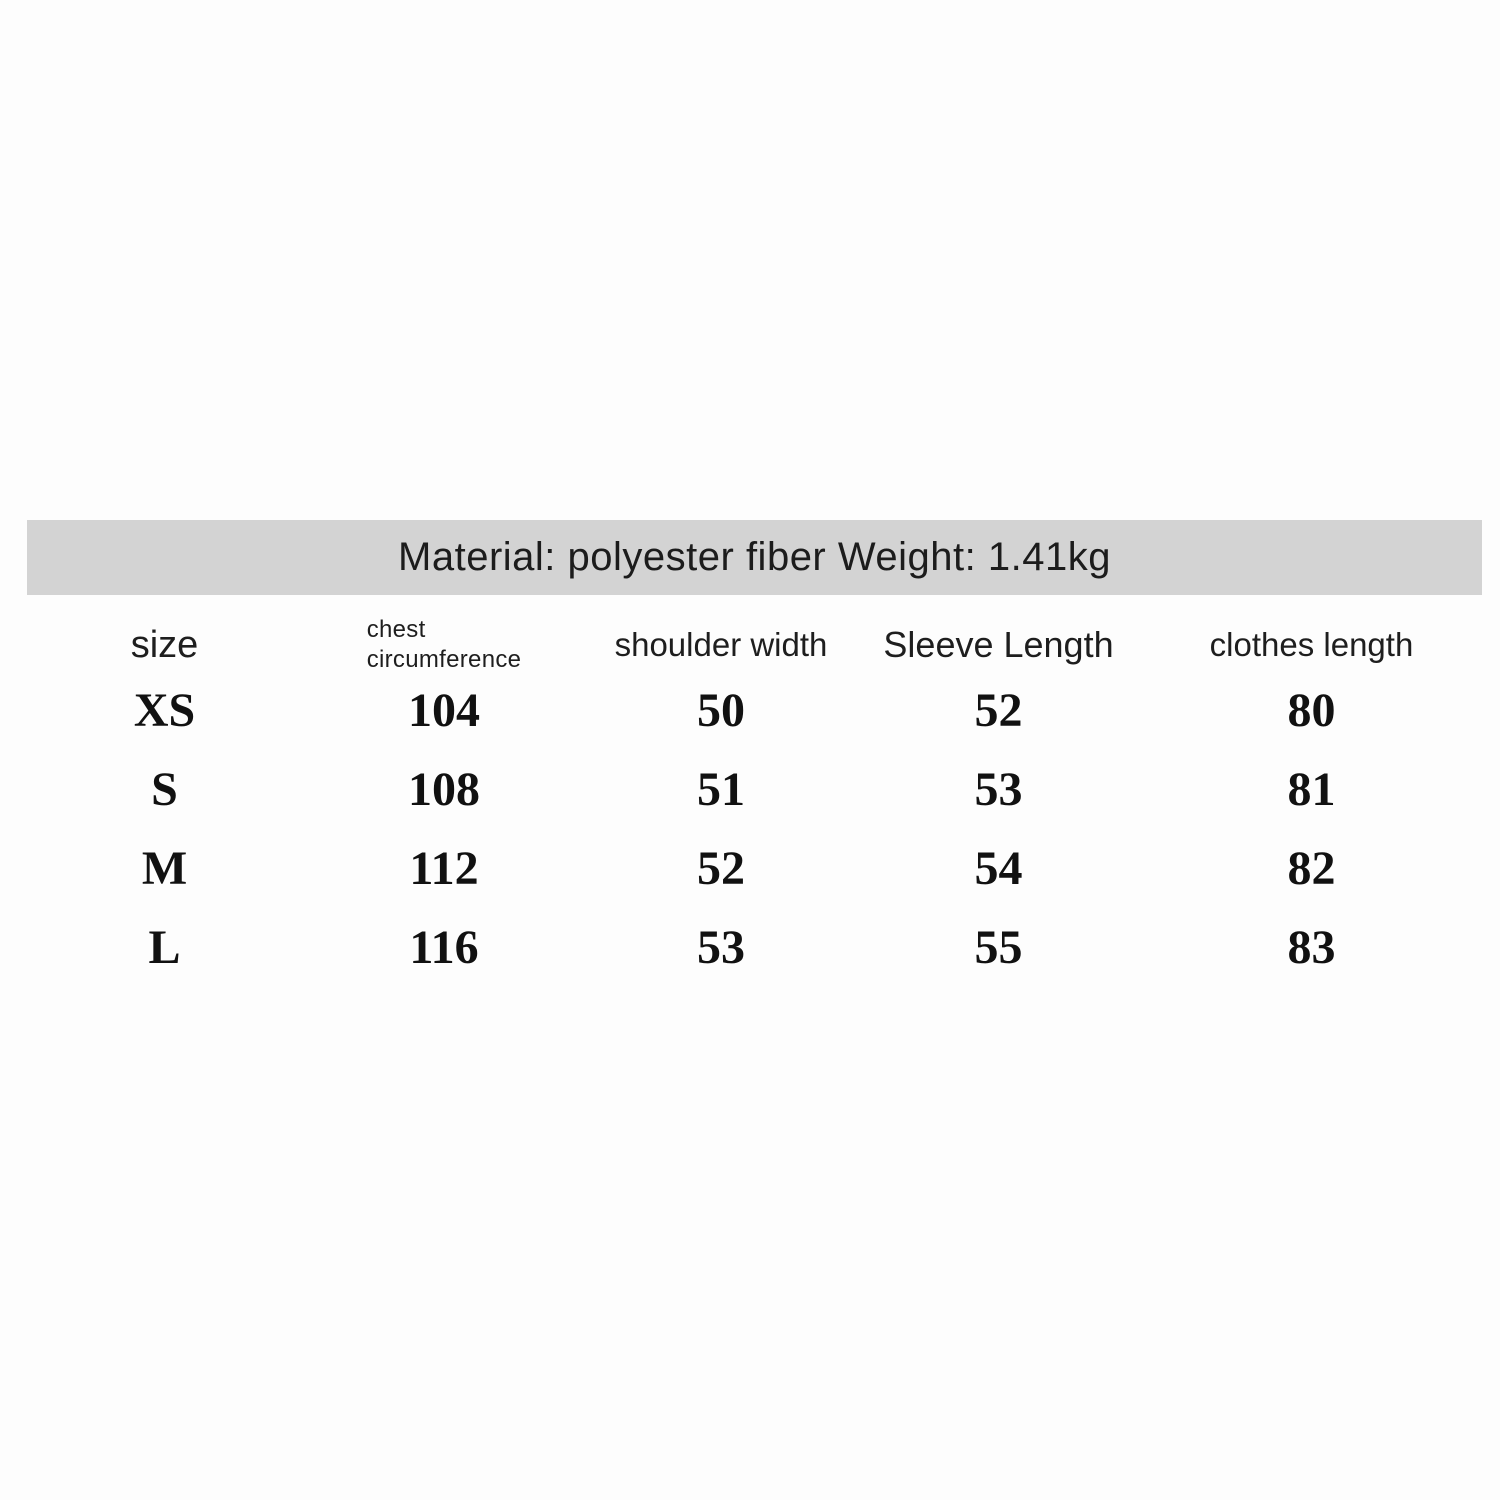  I want to click on column-header-size: size, so click(164, 645).